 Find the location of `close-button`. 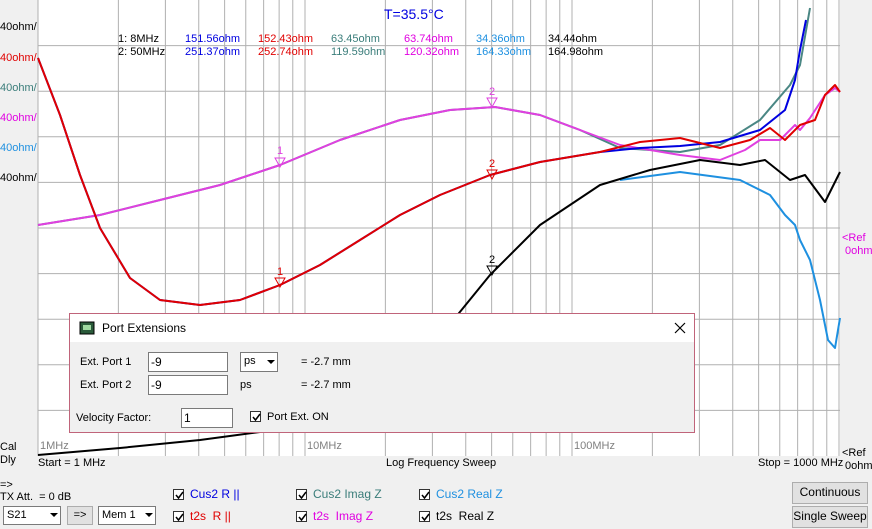

close-button is located at coordinates (680, 328).